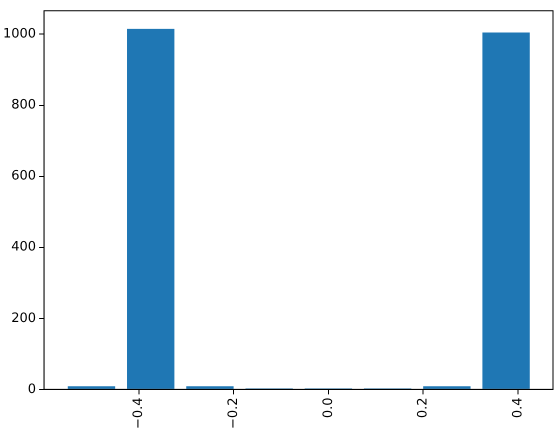  Describe the element at coordinates (138, 413) in the screenshot. I see `x-tick-label: −0.4` at that location.